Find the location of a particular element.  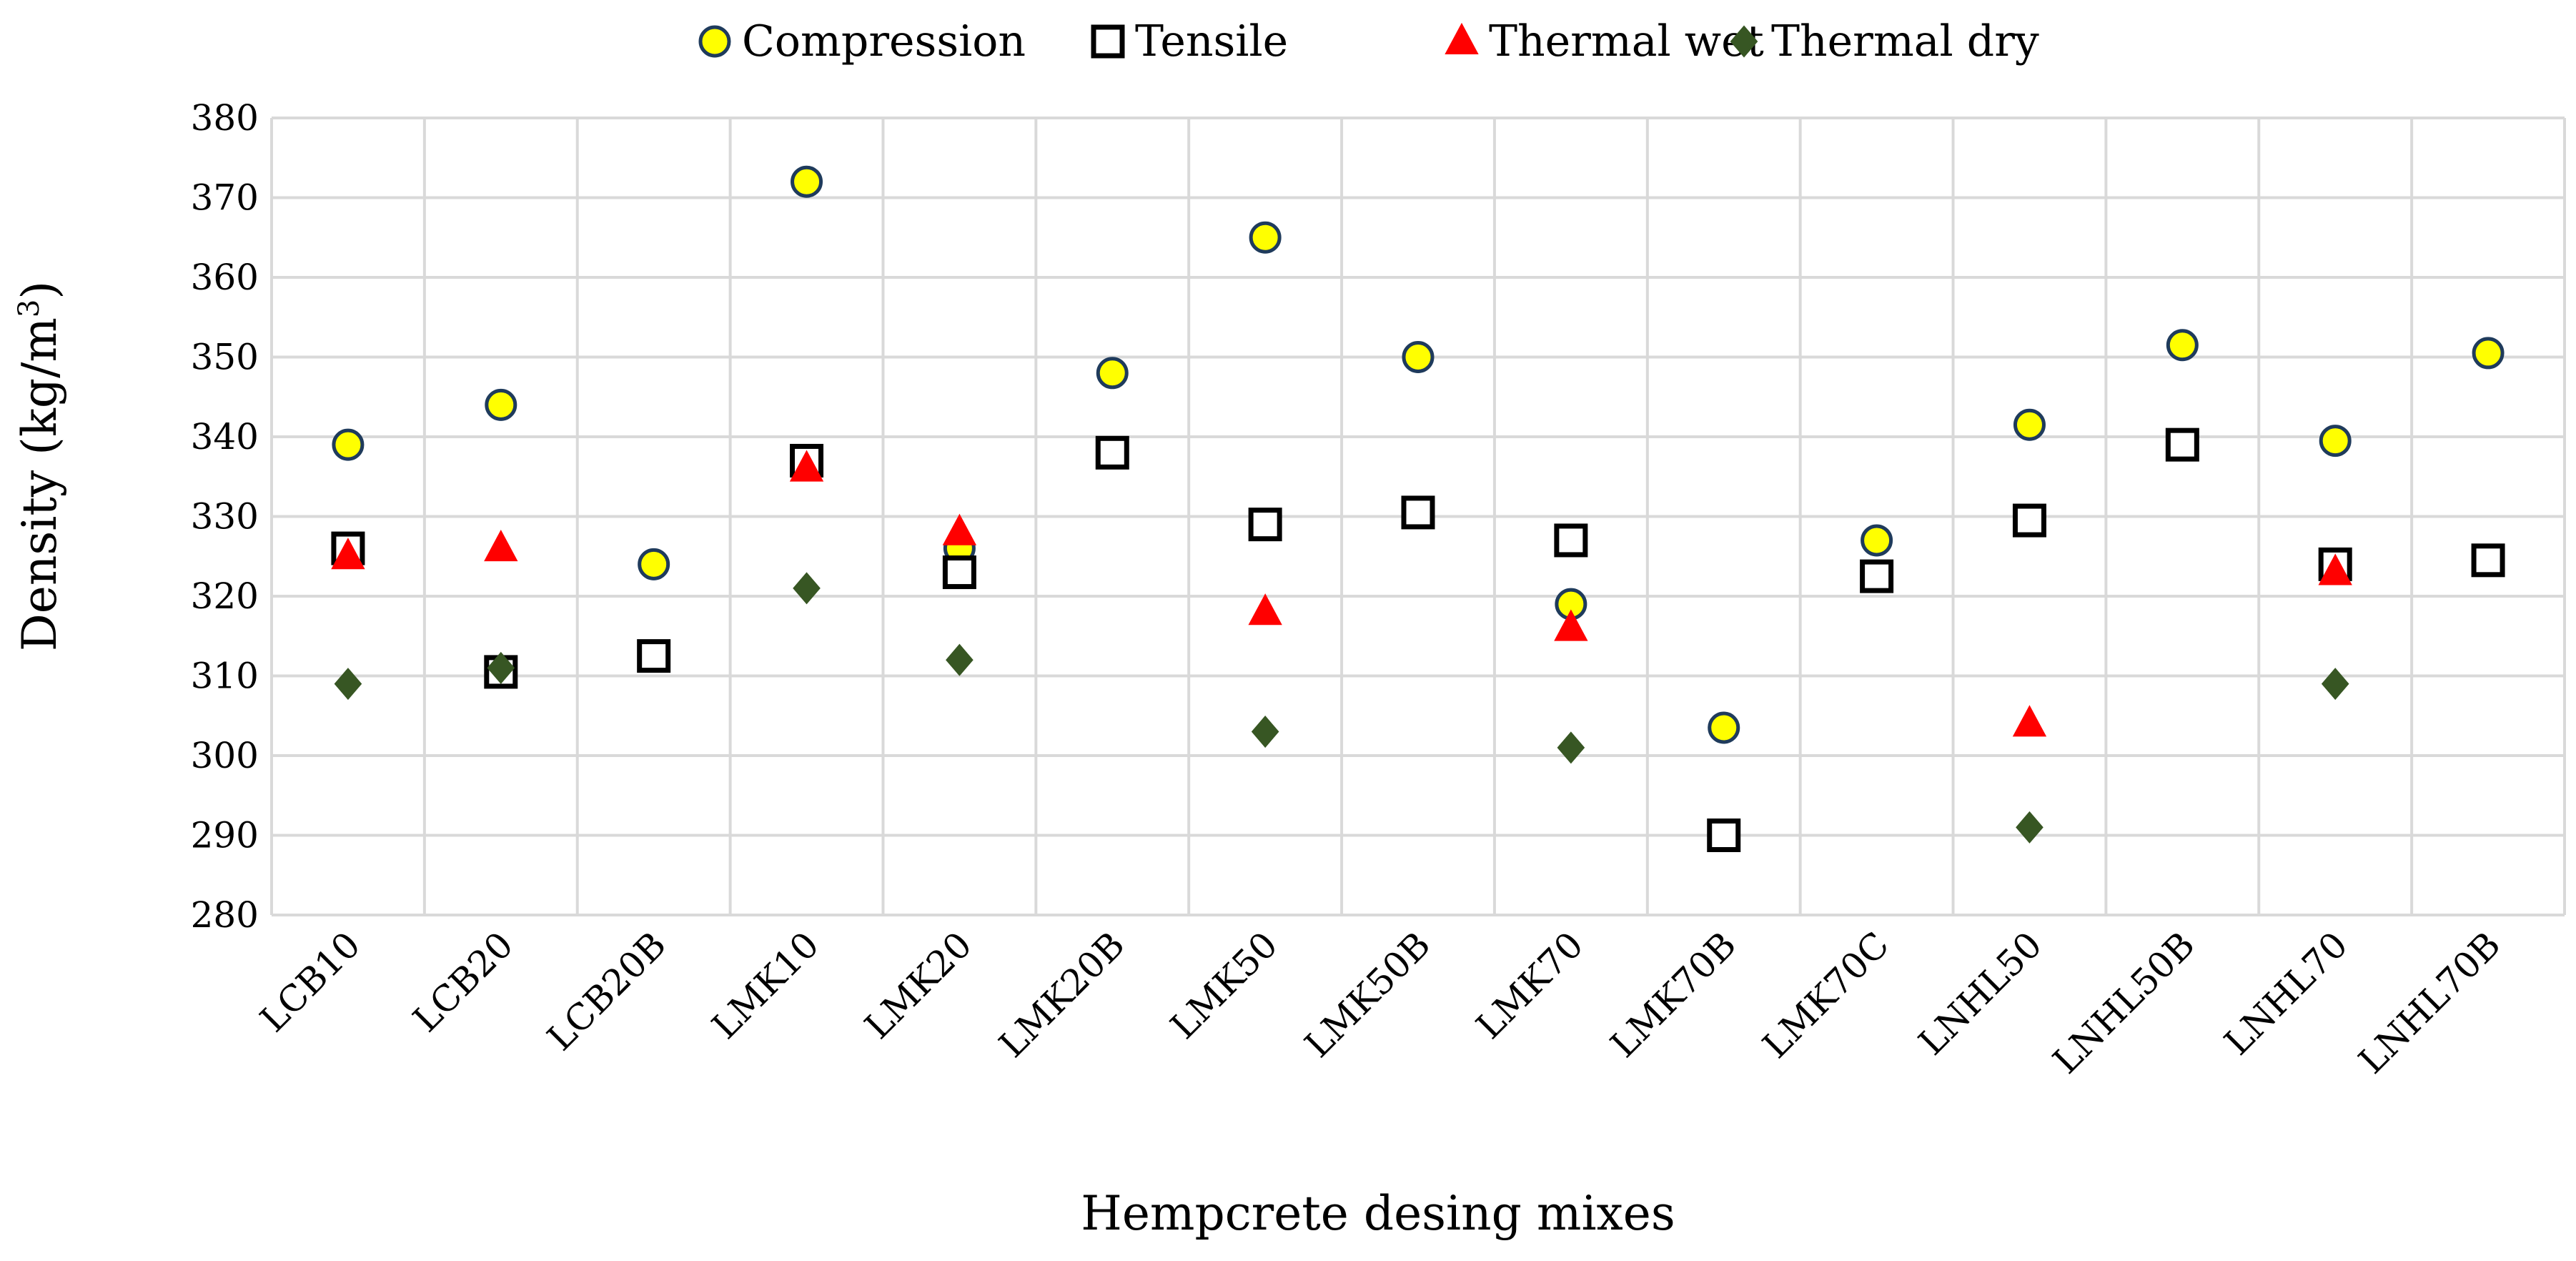

legend-marker-diamond is located at coordinates (1744, 41).